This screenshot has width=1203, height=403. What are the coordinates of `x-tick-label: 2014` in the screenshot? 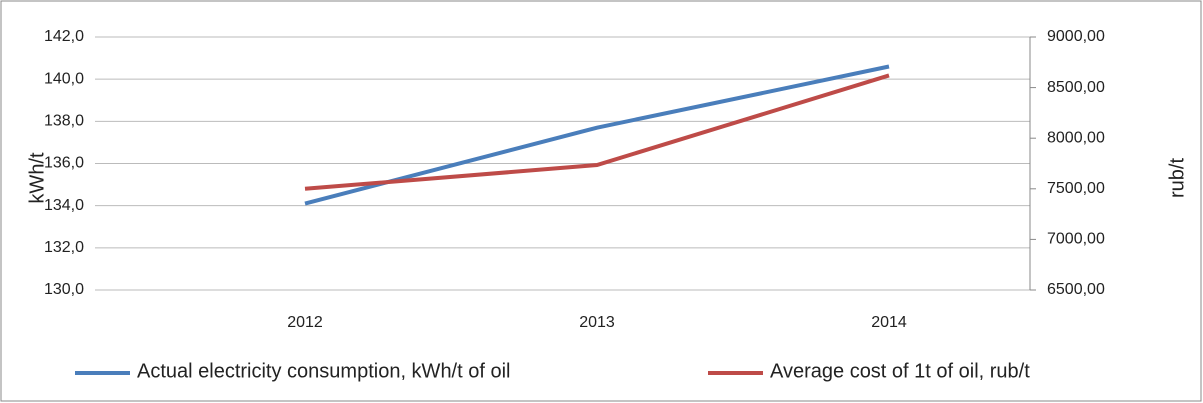 It's located at (889, 322).